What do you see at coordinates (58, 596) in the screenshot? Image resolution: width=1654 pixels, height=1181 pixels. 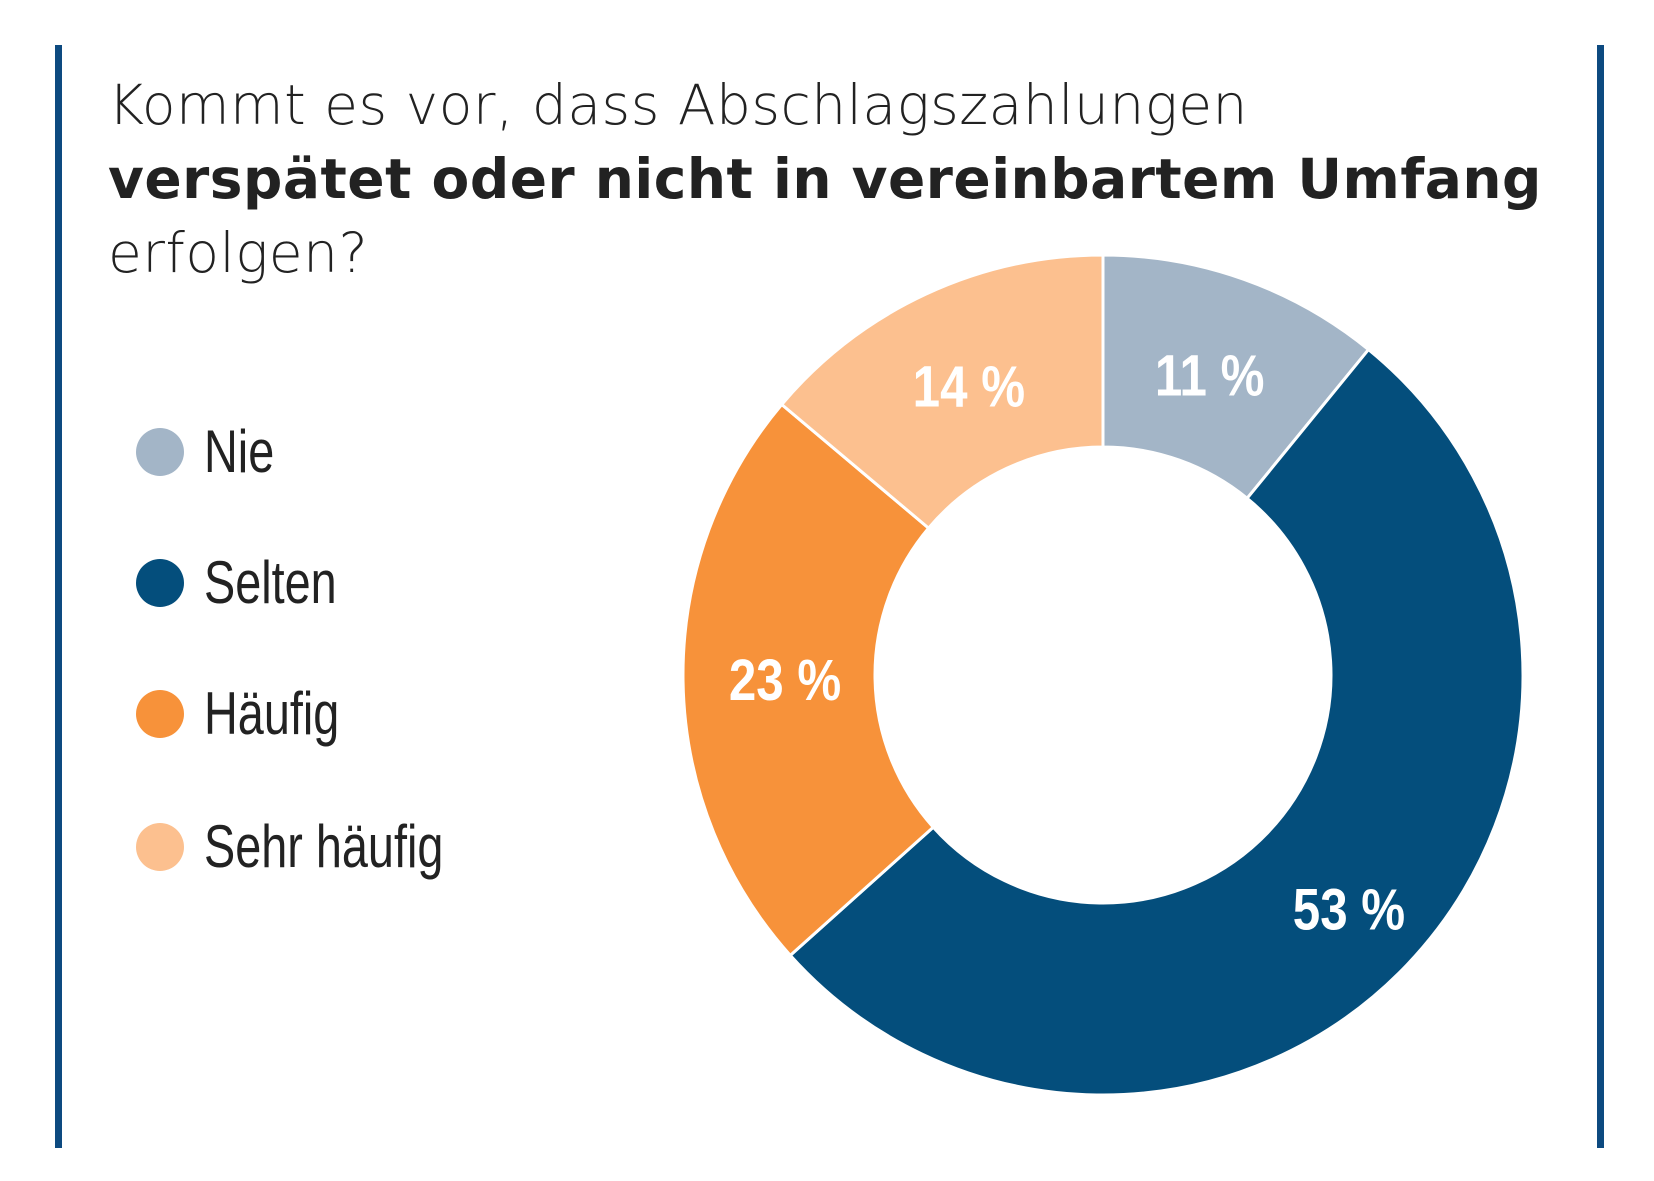 I see `frame-left-bar` at bounding box center [58, 596].